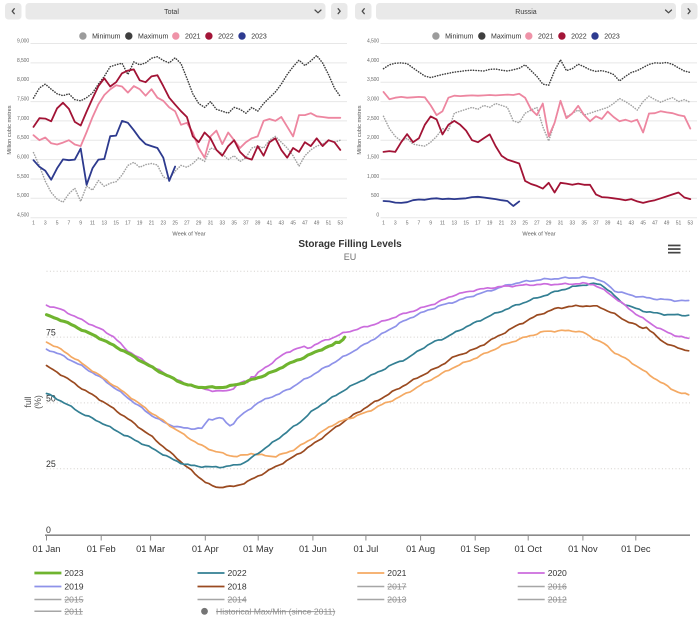  What do you see at coordinates (237, 587) in the screenshot?
I see `svg-text: 2018` at bounding box center [237, 587].